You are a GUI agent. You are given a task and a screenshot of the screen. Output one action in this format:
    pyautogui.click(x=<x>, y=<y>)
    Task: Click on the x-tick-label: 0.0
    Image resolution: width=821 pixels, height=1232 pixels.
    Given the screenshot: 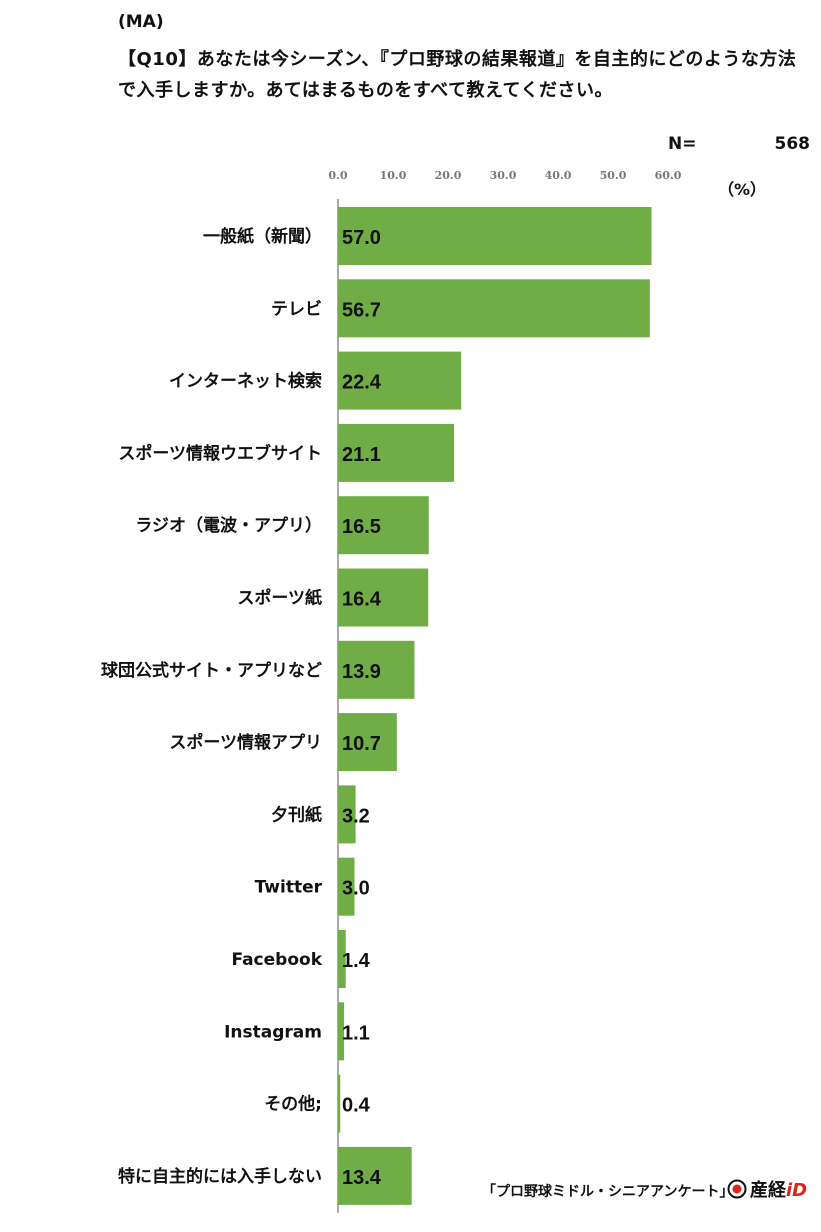 What is the action you would take?
    pyautogui.click(x=337, y=175)
    